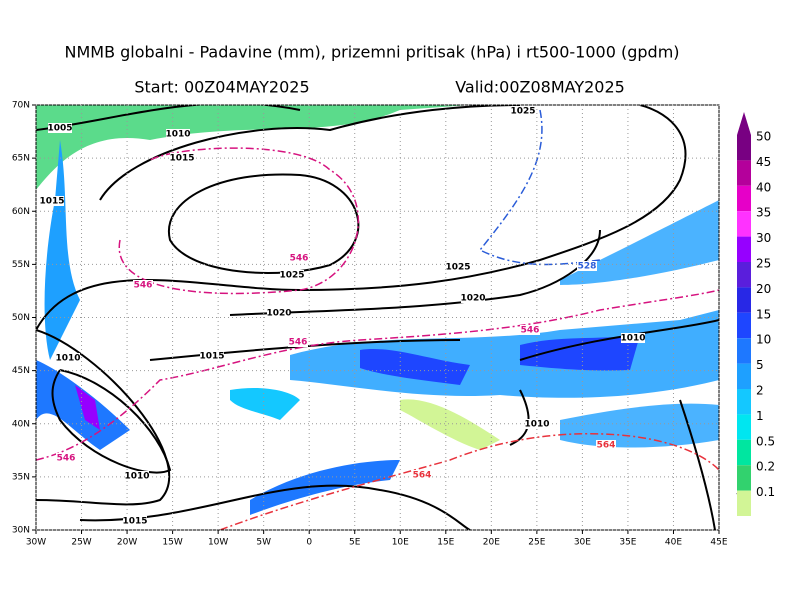 This screenshot has height=604, width=800. Describe the element at coordinates (263, 543) in the screenshot. I see `lon-tick-label: 5W` at that location.